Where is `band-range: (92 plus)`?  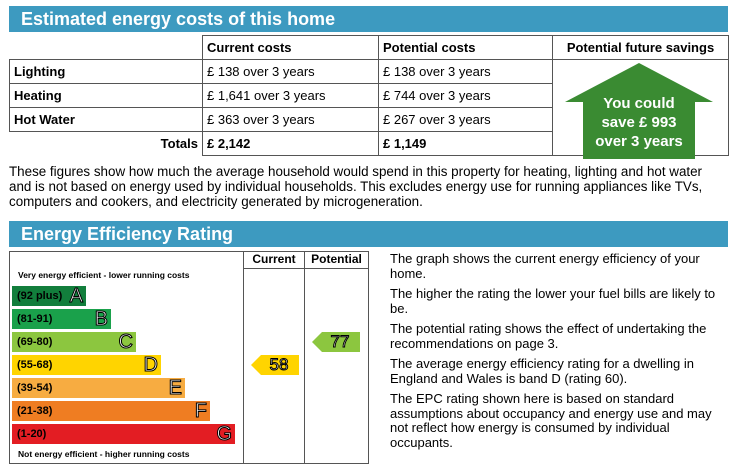
band-range: (92 plus) is located at coordinates (40, 296).